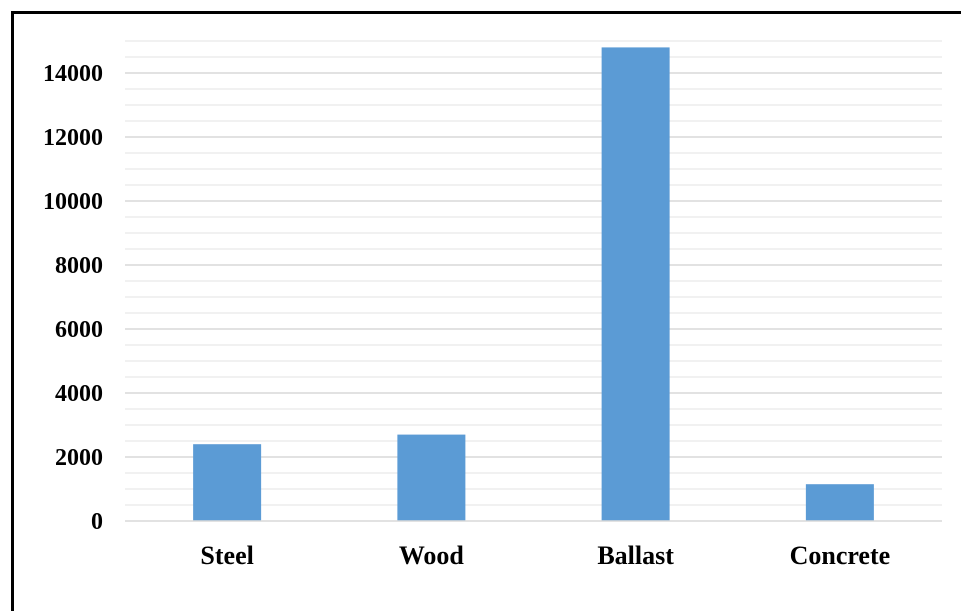 This screenshot has width=961, height=611. I want to click on y-tick-label: 2000, so click(79, 458).